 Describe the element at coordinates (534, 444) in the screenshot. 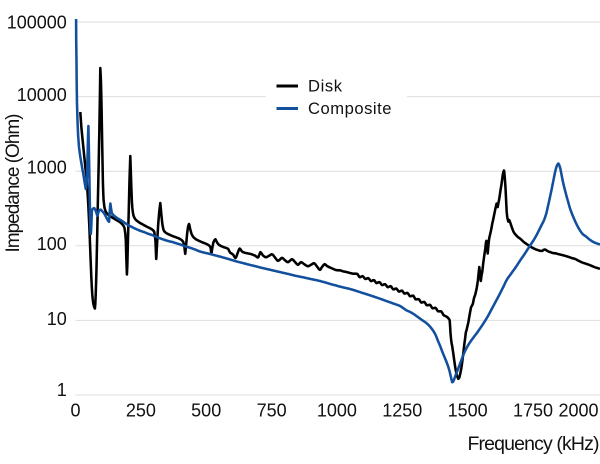

I see `svg-text: Frequency (kHz)` at that location.